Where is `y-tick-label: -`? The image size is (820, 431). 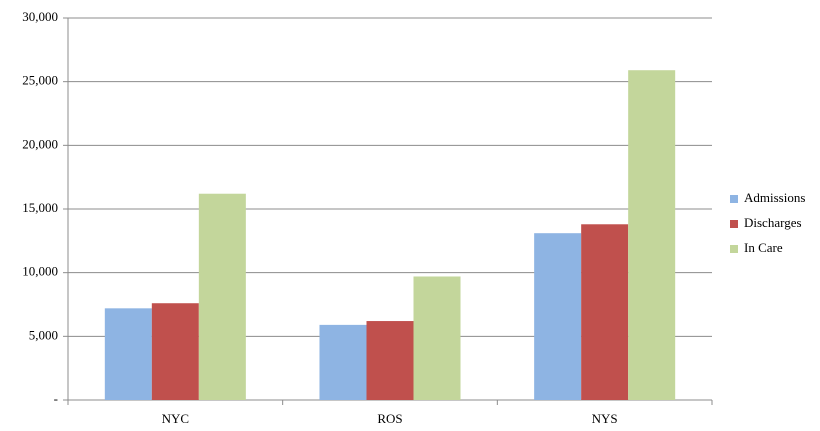 y-tick-label: - is located at coordinates (56, 398).